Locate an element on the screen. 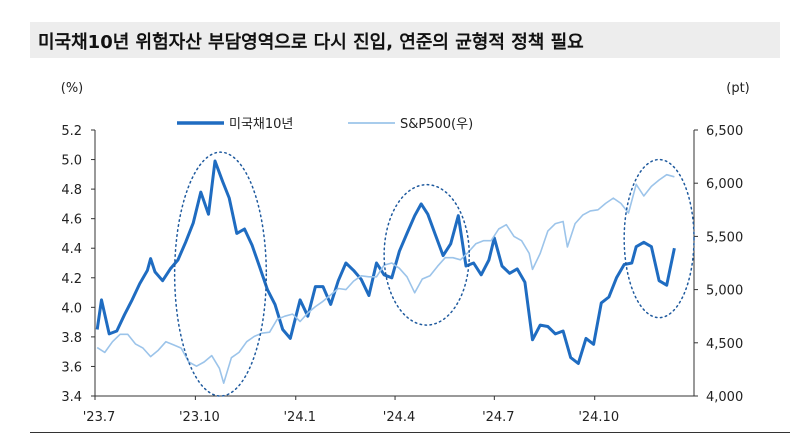  left-tick-label: 4.8 is located at coordinates (71, 190).